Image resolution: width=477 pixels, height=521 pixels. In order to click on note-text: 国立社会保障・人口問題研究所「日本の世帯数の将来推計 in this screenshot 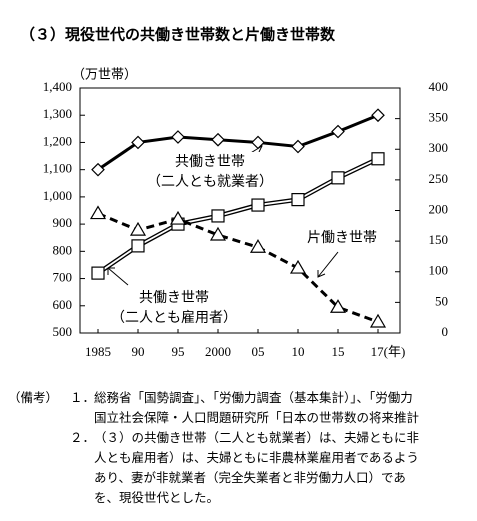, I will do `click(257, 417)`.